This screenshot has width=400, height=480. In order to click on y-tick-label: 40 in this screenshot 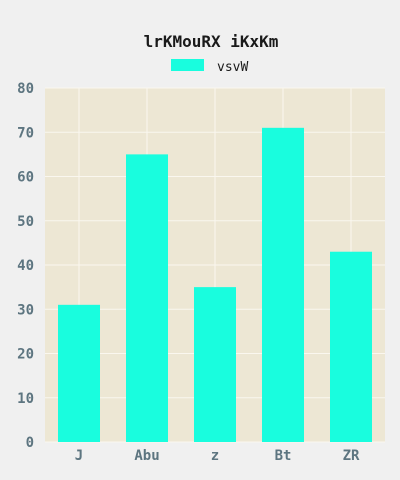, I will do `click(25, 266)`.